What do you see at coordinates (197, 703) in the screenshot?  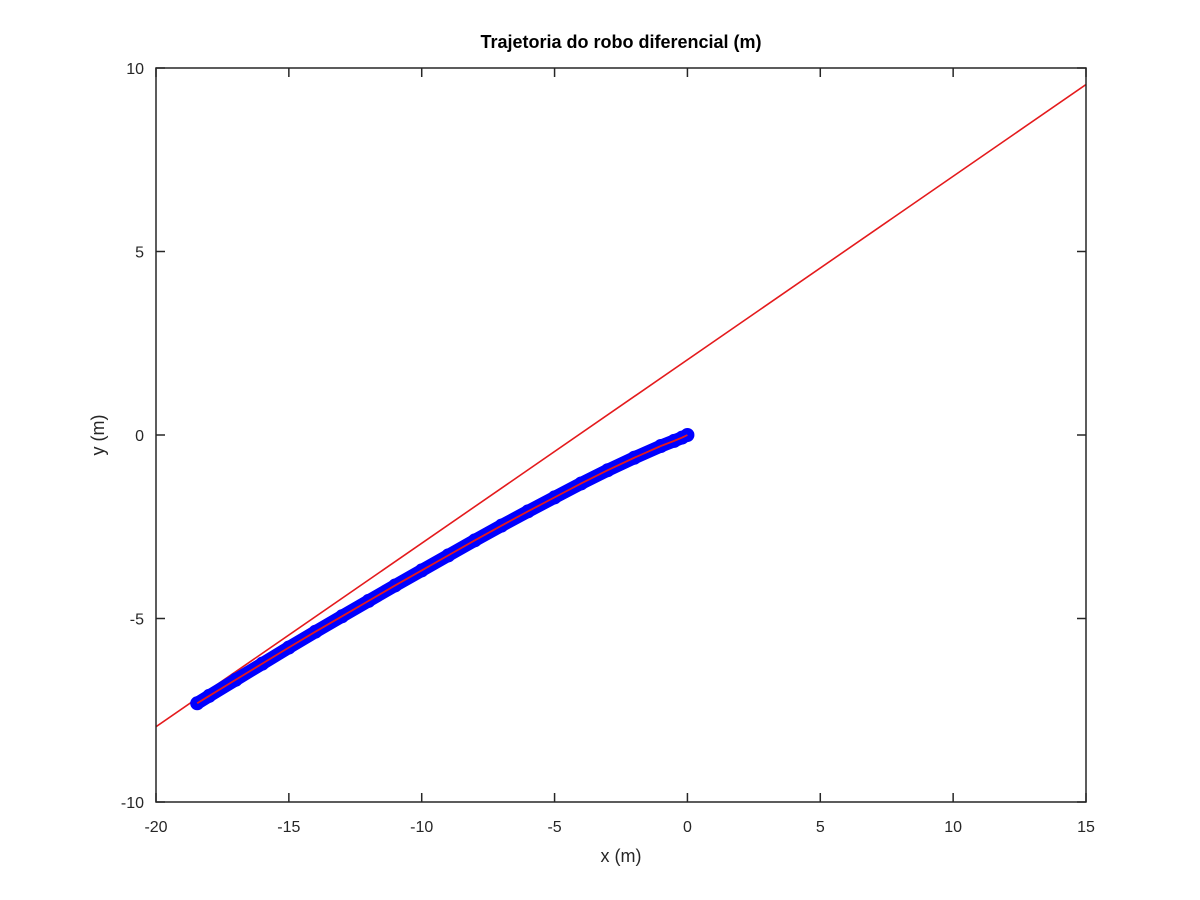 I see `trajectory-point` at bounding box center [197, 703].